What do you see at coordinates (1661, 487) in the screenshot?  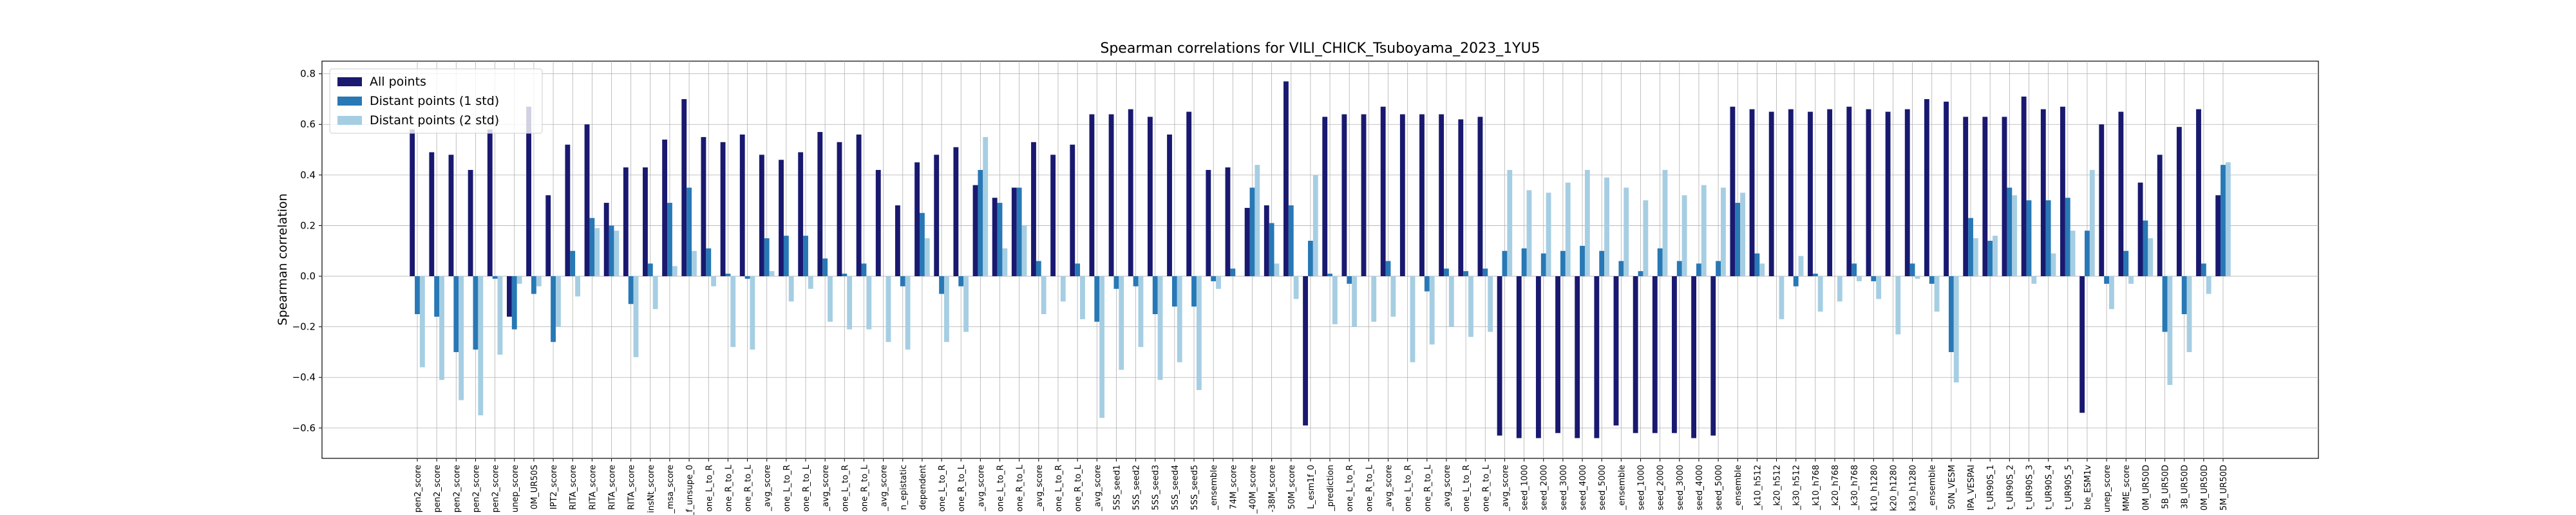 I see `x-tick-label: seed_2000` at bounding box center [1661, 487].